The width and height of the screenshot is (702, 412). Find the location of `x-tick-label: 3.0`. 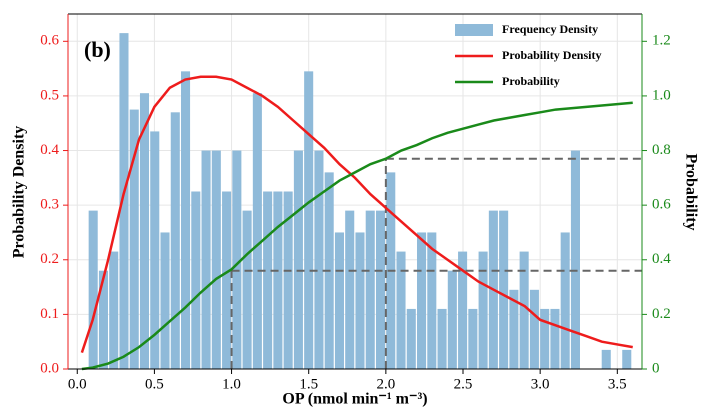

x-tick-label: 3.0 is located at coordinates (540, 384).